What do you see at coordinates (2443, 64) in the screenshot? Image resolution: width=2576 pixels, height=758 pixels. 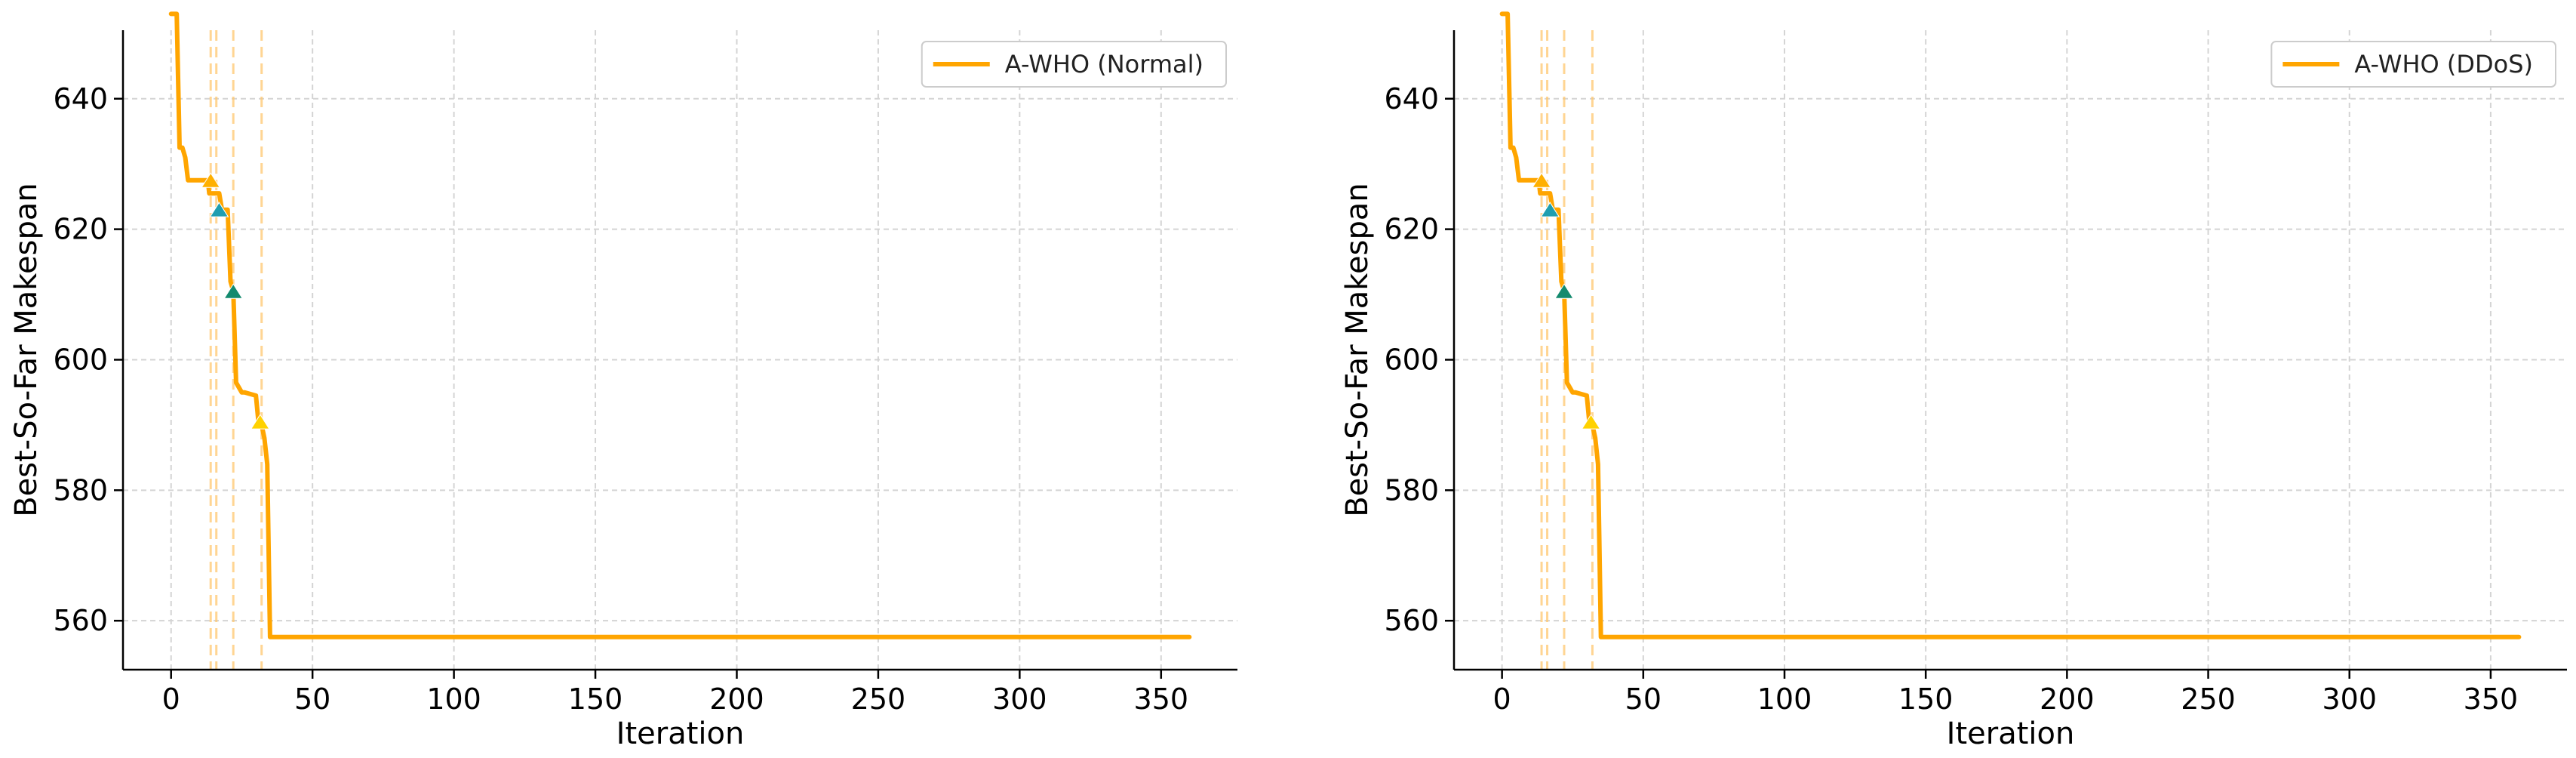 I see `legend-label: A-WHO (DDoS)` at bounding box center [2443, 64].